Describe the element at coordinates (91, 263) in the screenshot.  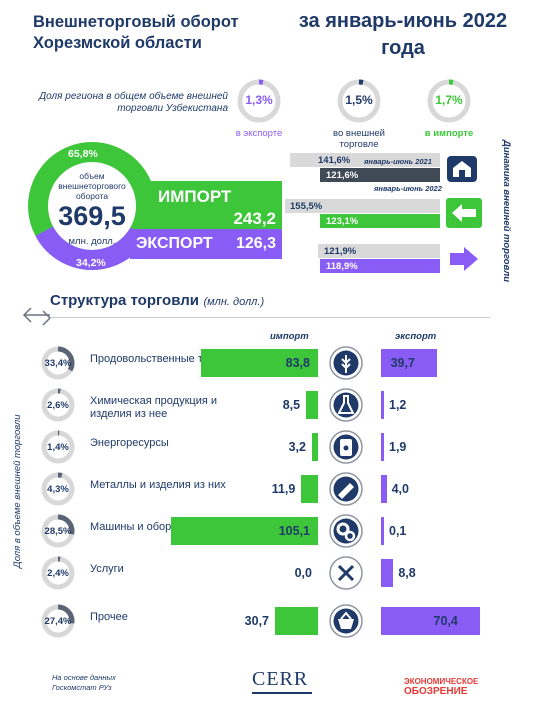
I see `donut-export-pct: 34,2%` at that location.